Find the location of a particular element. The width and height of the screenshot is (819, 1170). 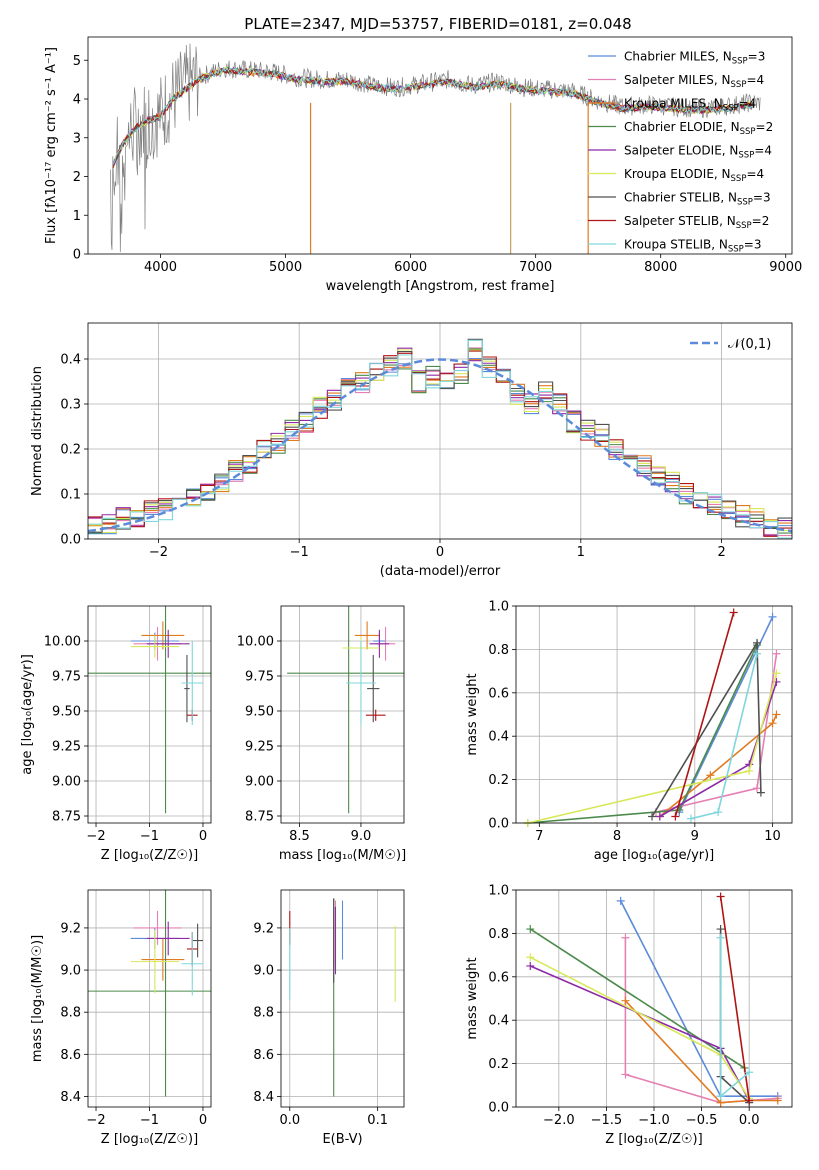

x-tick-label: 10 is located at coordinates (772, 836).